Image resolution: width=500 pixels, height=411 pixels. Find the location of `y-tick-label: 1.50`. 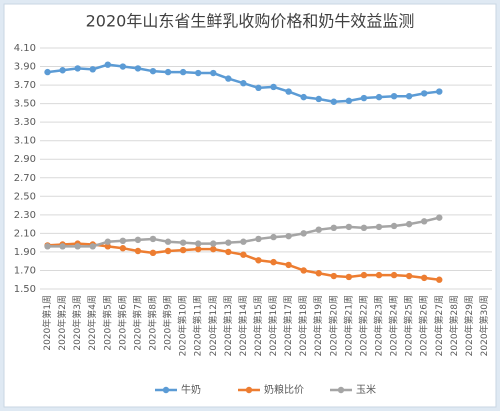

y-tick-label: 1.50 is located at coordinates (25, 289).